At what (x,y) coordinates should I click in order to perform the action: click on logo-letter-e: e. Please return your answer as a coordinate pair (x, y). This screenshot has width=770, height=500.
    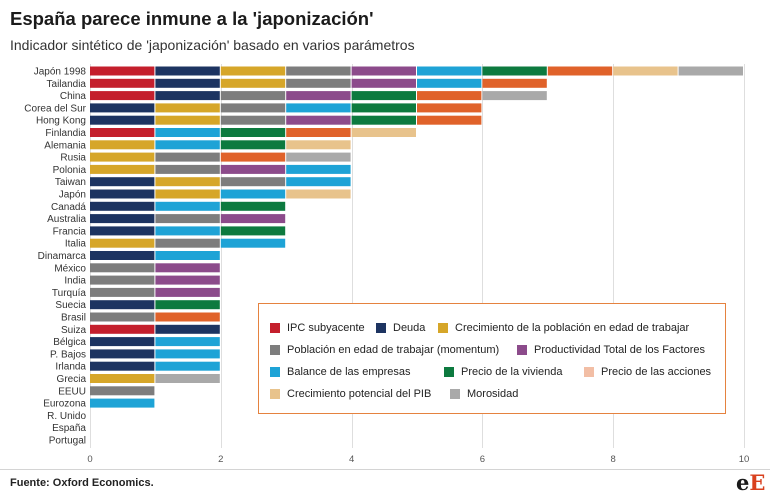
    Looking at the image, I should click on (743, 482).